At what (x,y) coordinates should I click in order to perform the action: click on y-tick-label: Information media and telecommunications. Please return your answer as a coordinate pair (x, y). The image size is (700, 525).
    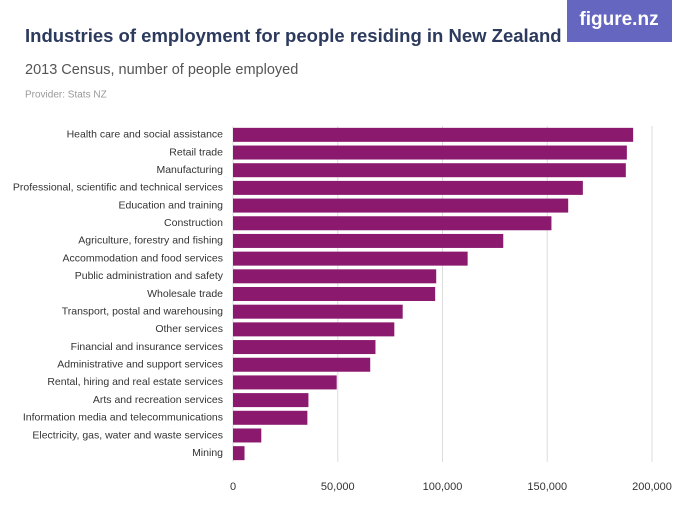
    Looking at the image, I should click on (123, 418).